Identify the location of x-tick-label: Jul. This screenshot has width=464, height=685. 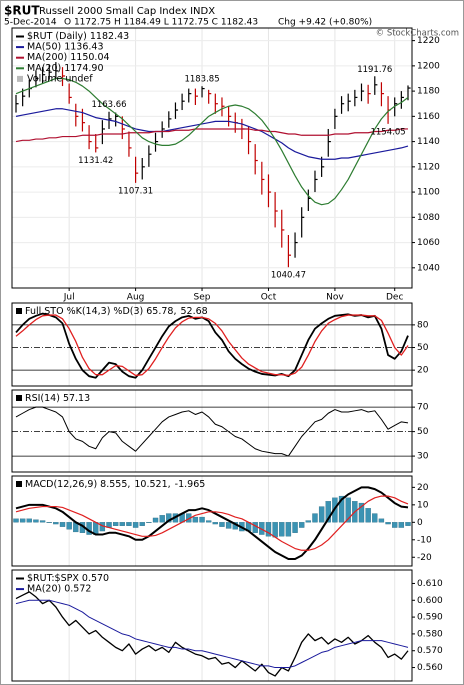
(69, 298).